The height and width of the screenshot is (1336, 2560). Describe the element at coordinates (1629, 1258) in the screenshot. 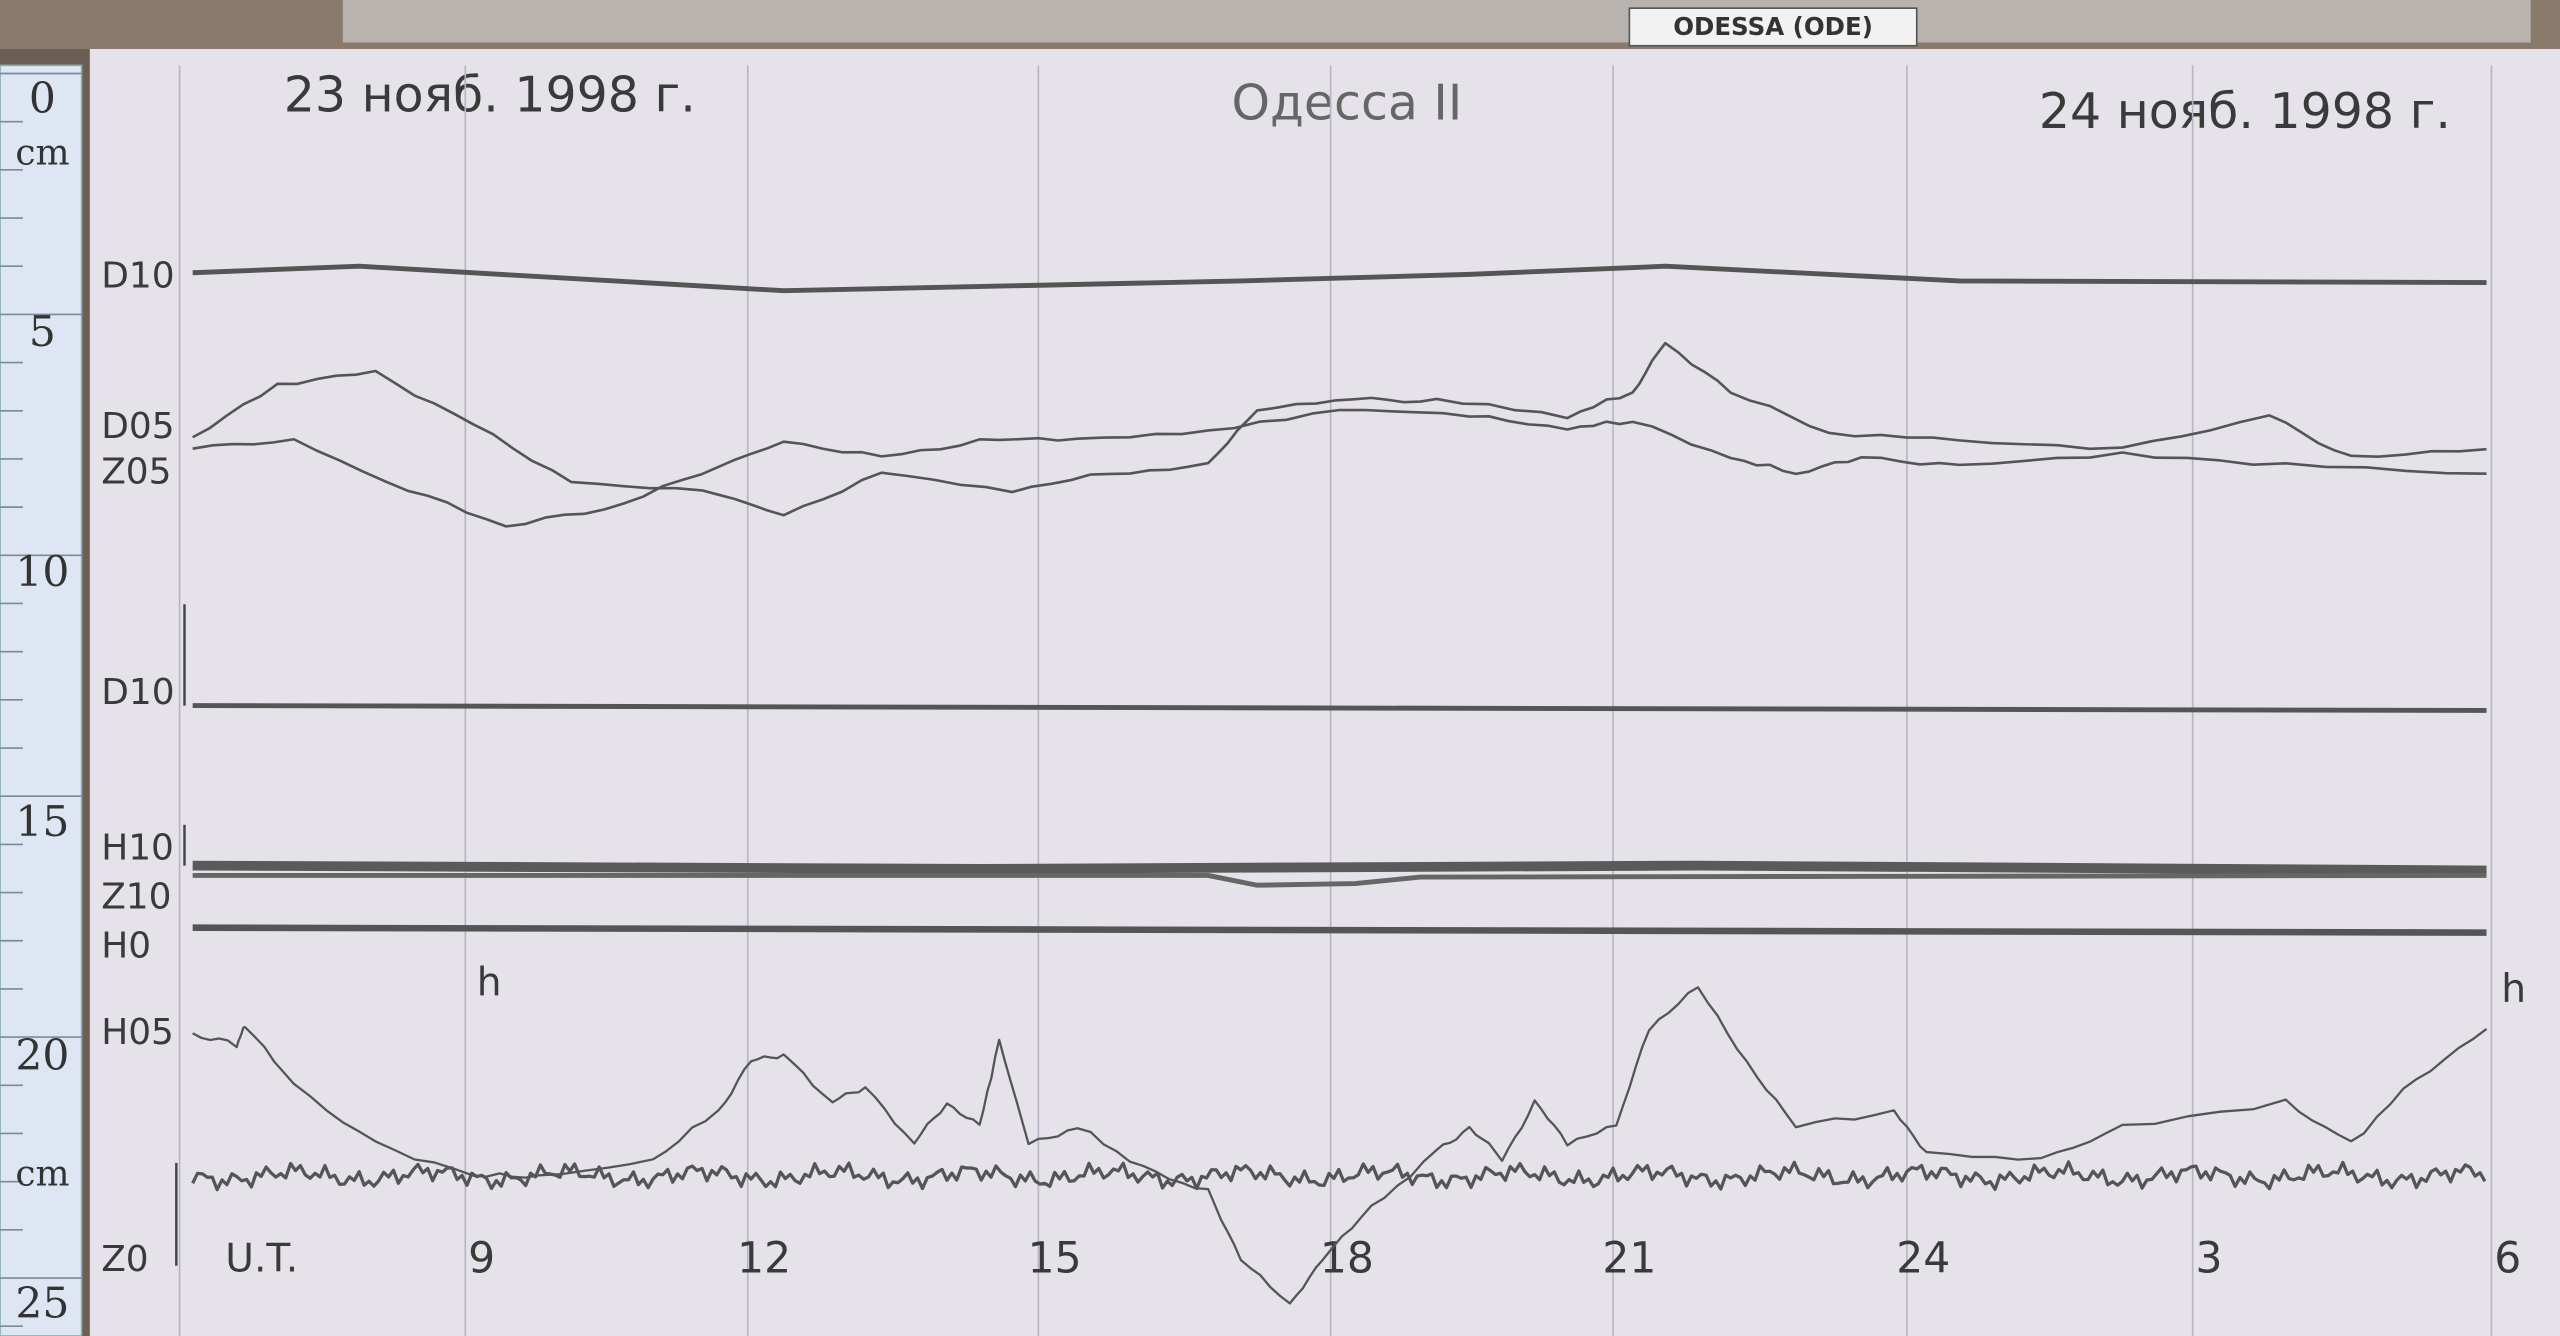

I see `hour-label: 21` at that location.